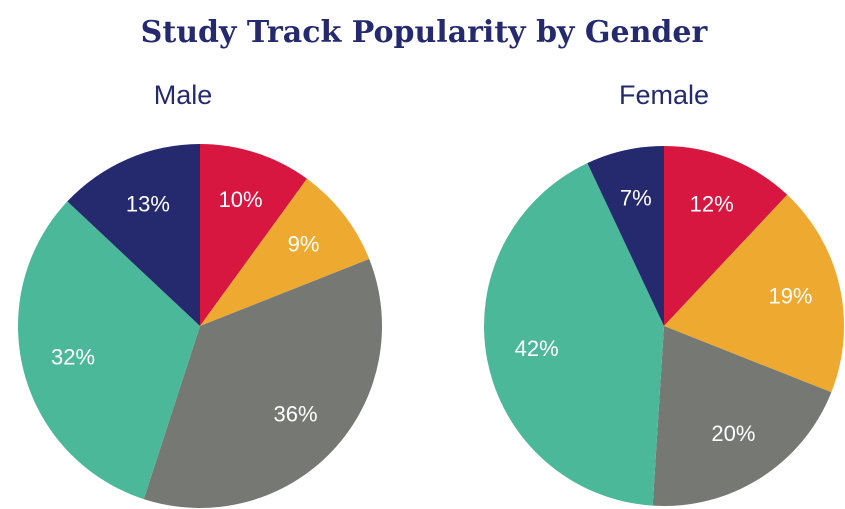  What do you see at coordinates (148, 204) in the screenshot?
I see `slice-label: 13%` at bounding box center [148, 204].